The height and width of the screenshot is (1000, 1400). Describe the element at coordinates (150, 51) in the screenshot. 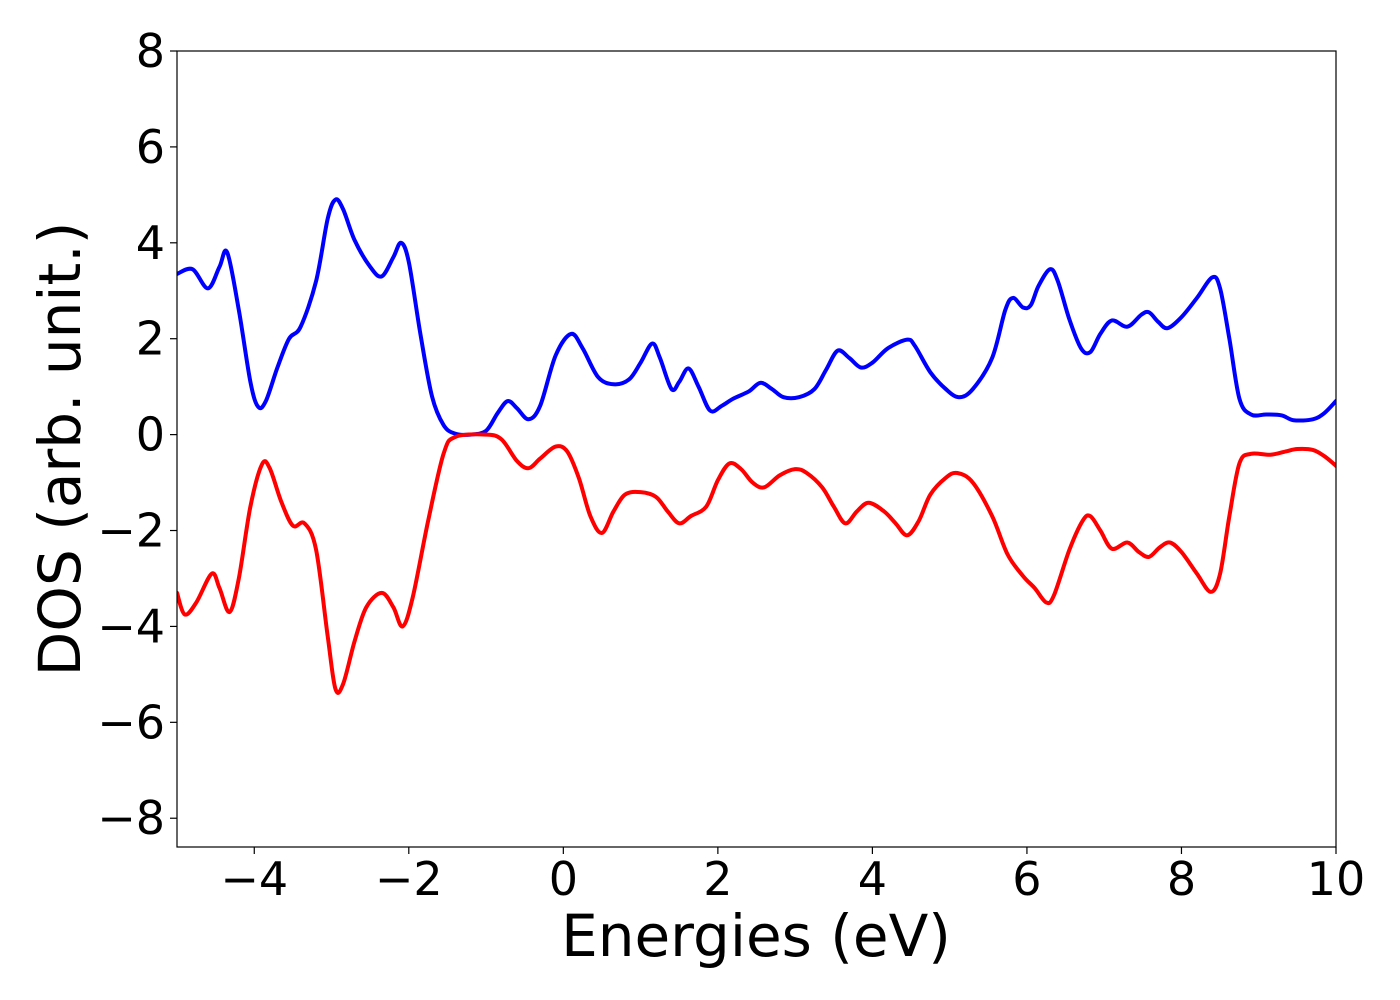

I see `y-tick-label: 8` at that location.